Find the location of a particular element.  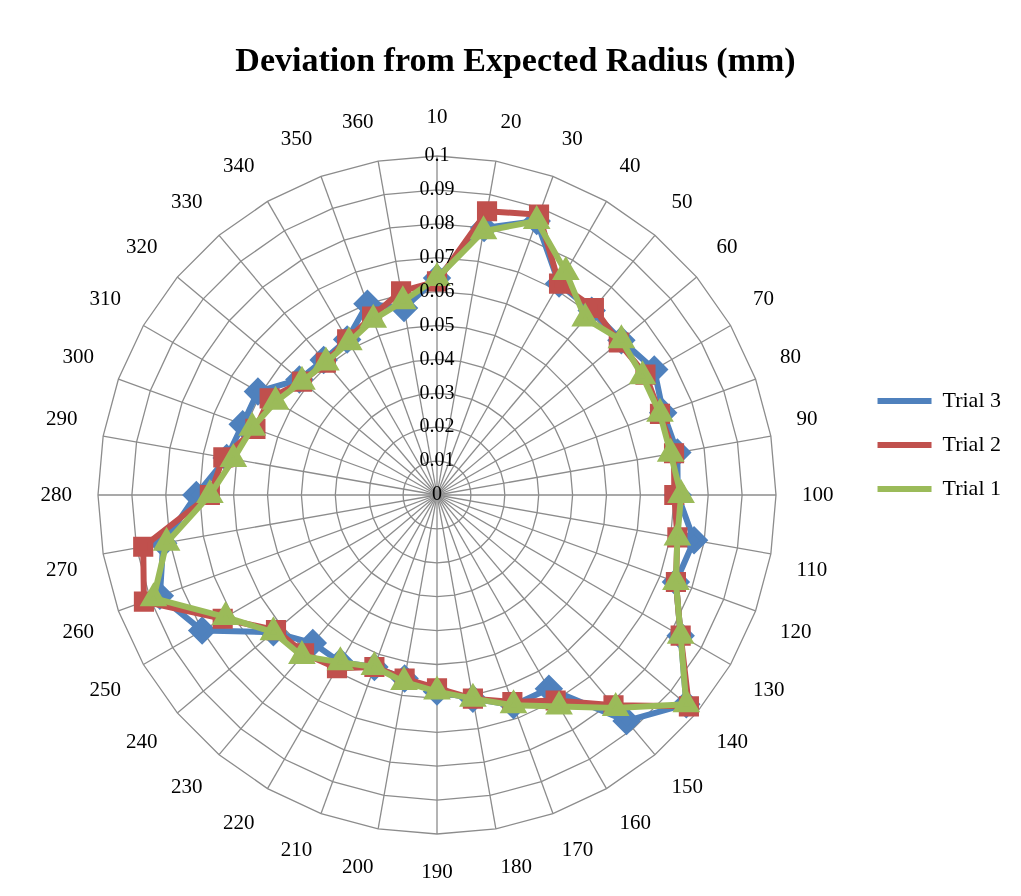

legend-label: Trial 2 is located at coordinates (971, 443).